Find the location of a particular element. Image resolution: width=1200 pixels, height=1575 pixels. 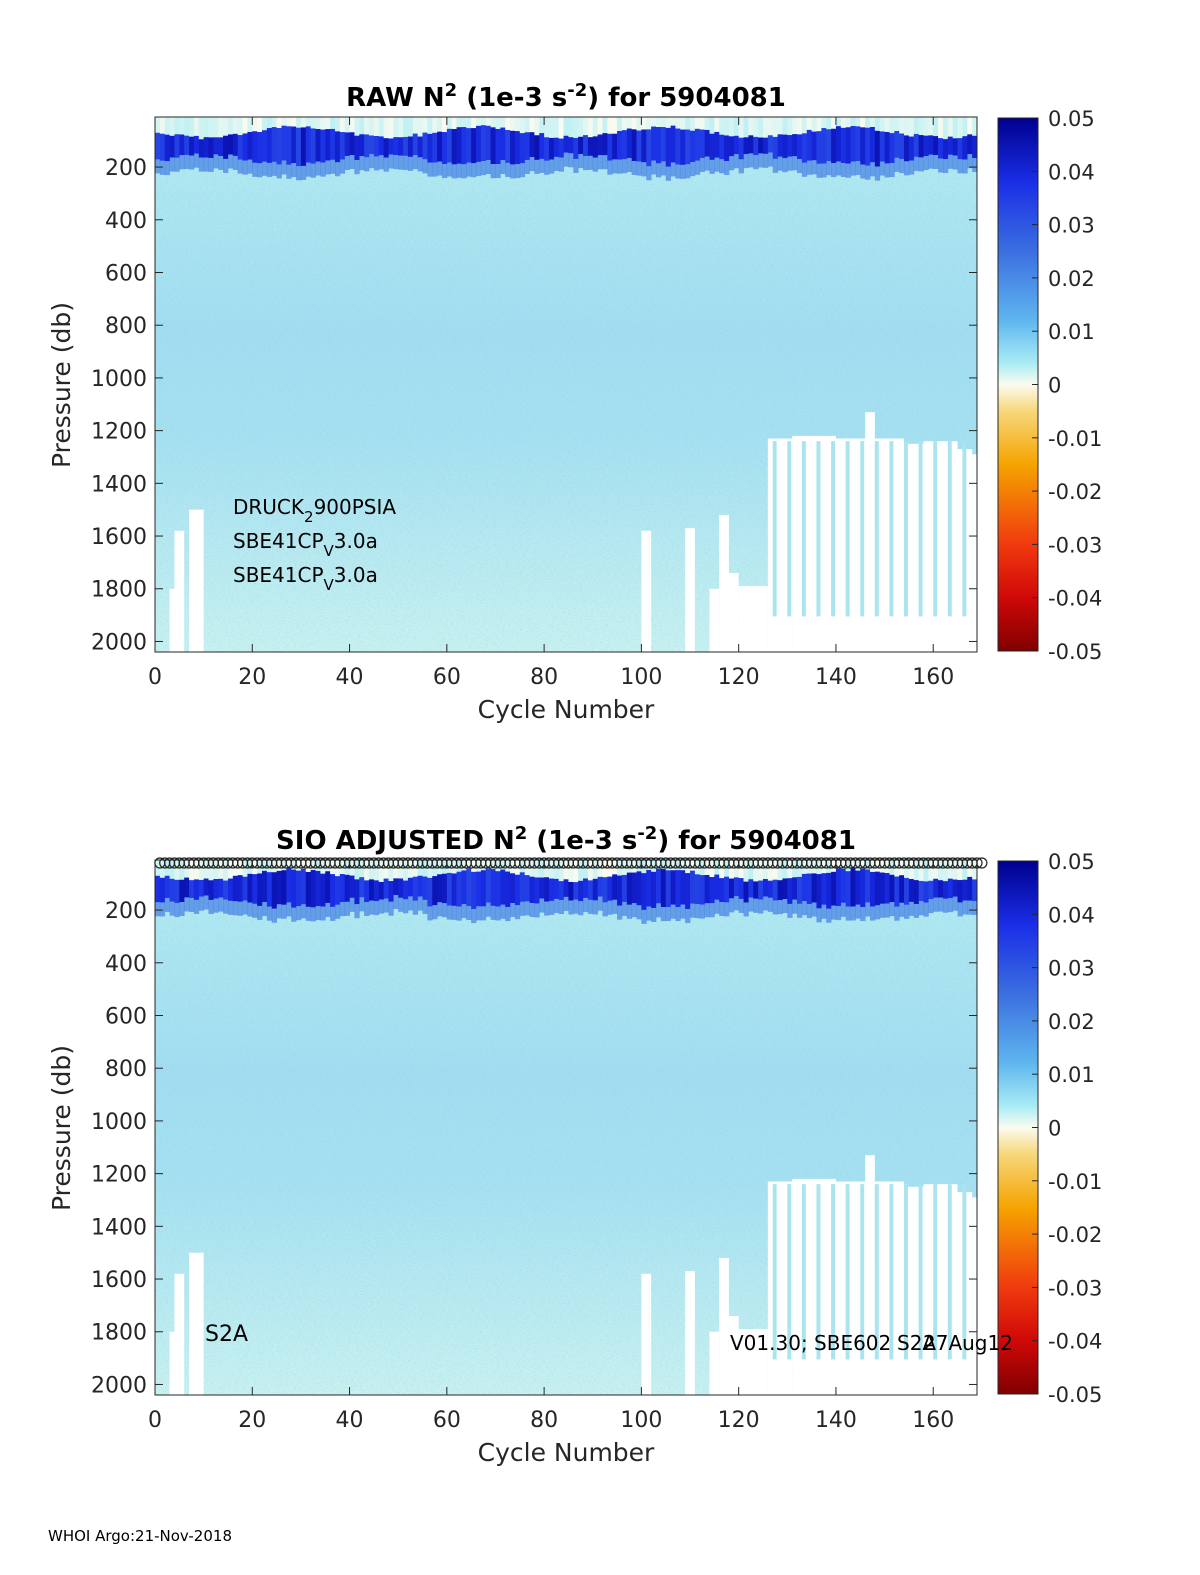

colorbar-scale is located at coordinates (1018, 384).